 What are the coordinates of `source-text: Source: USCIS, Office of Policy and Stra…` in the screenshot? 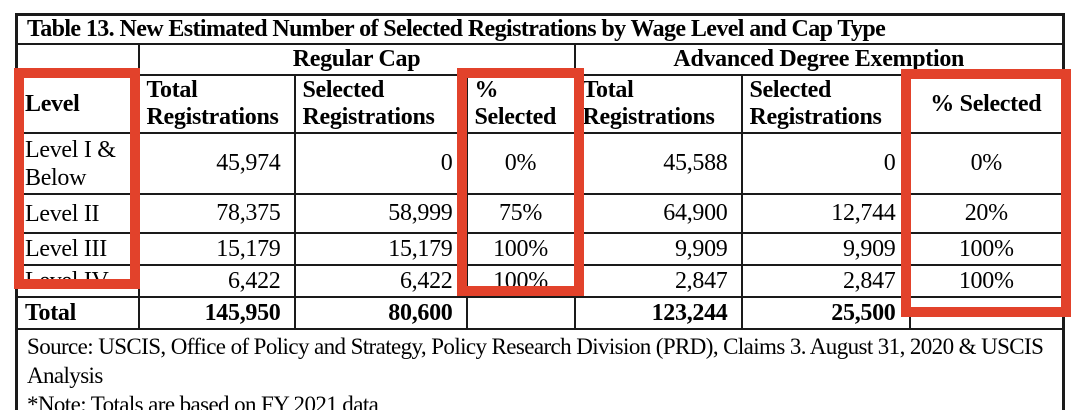 It's located at (535, 361).